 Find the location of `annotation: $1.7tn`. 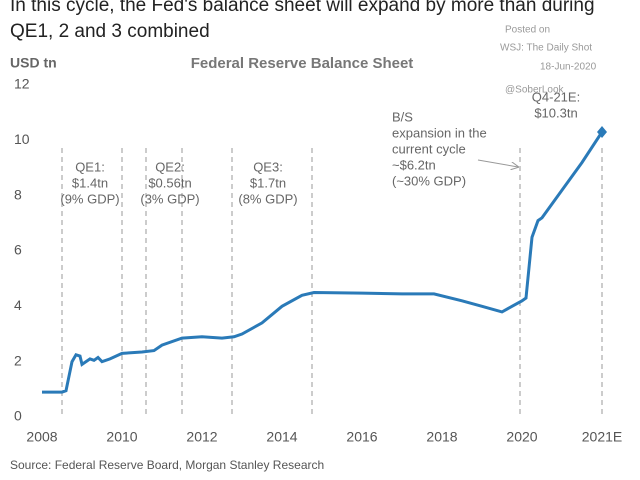

annotation: $1.7tn is located at coordinates (268, 182).